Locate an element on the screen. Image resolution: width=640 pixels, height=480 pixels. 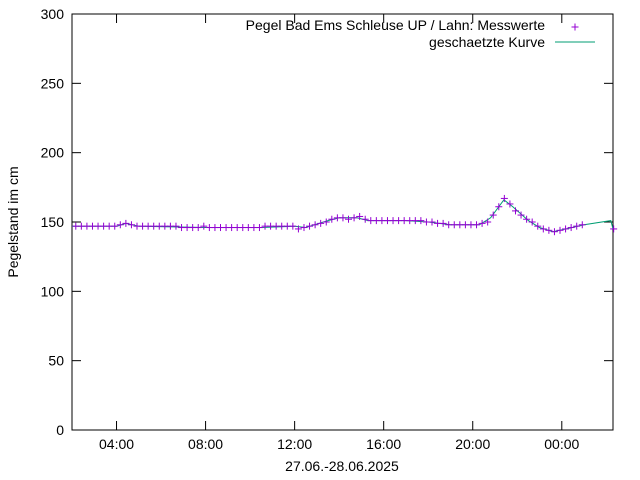
y-axis-title: Pegelstand im cm is located at coordinates (13, 221).